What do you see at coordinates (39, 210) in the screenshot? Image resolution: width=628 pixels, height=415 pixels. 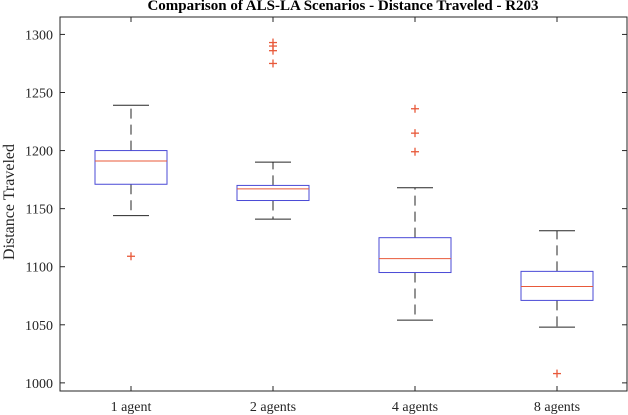 I see `y-tick-label: 1150` at bounding box center [39, 210].